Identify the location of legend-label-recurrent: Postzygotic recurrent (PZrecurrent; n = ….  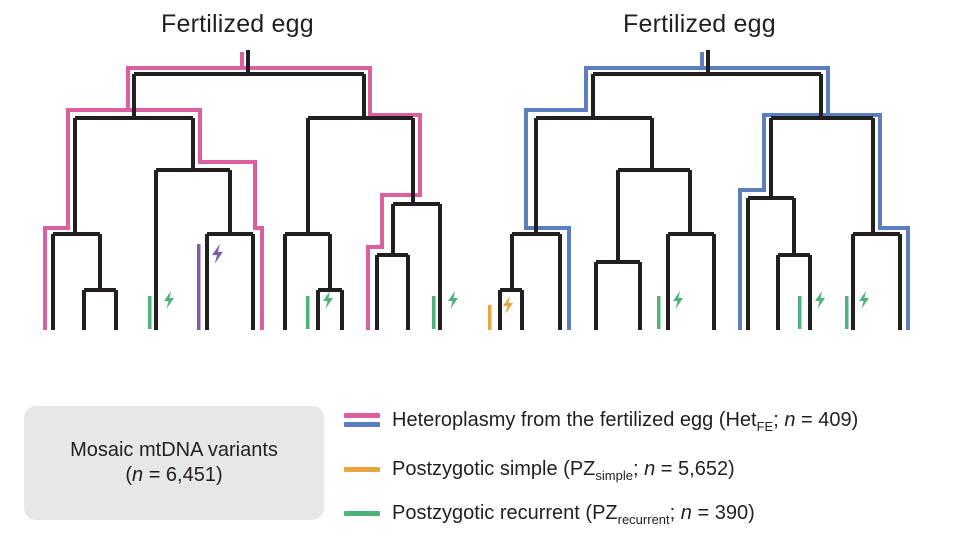
(573, 514).